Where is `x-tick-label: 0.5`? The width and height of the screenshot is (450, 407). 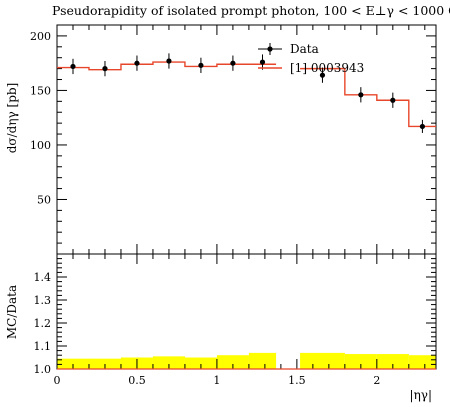
x-tick-label: 0.5 is located at coordinates (137, 380).